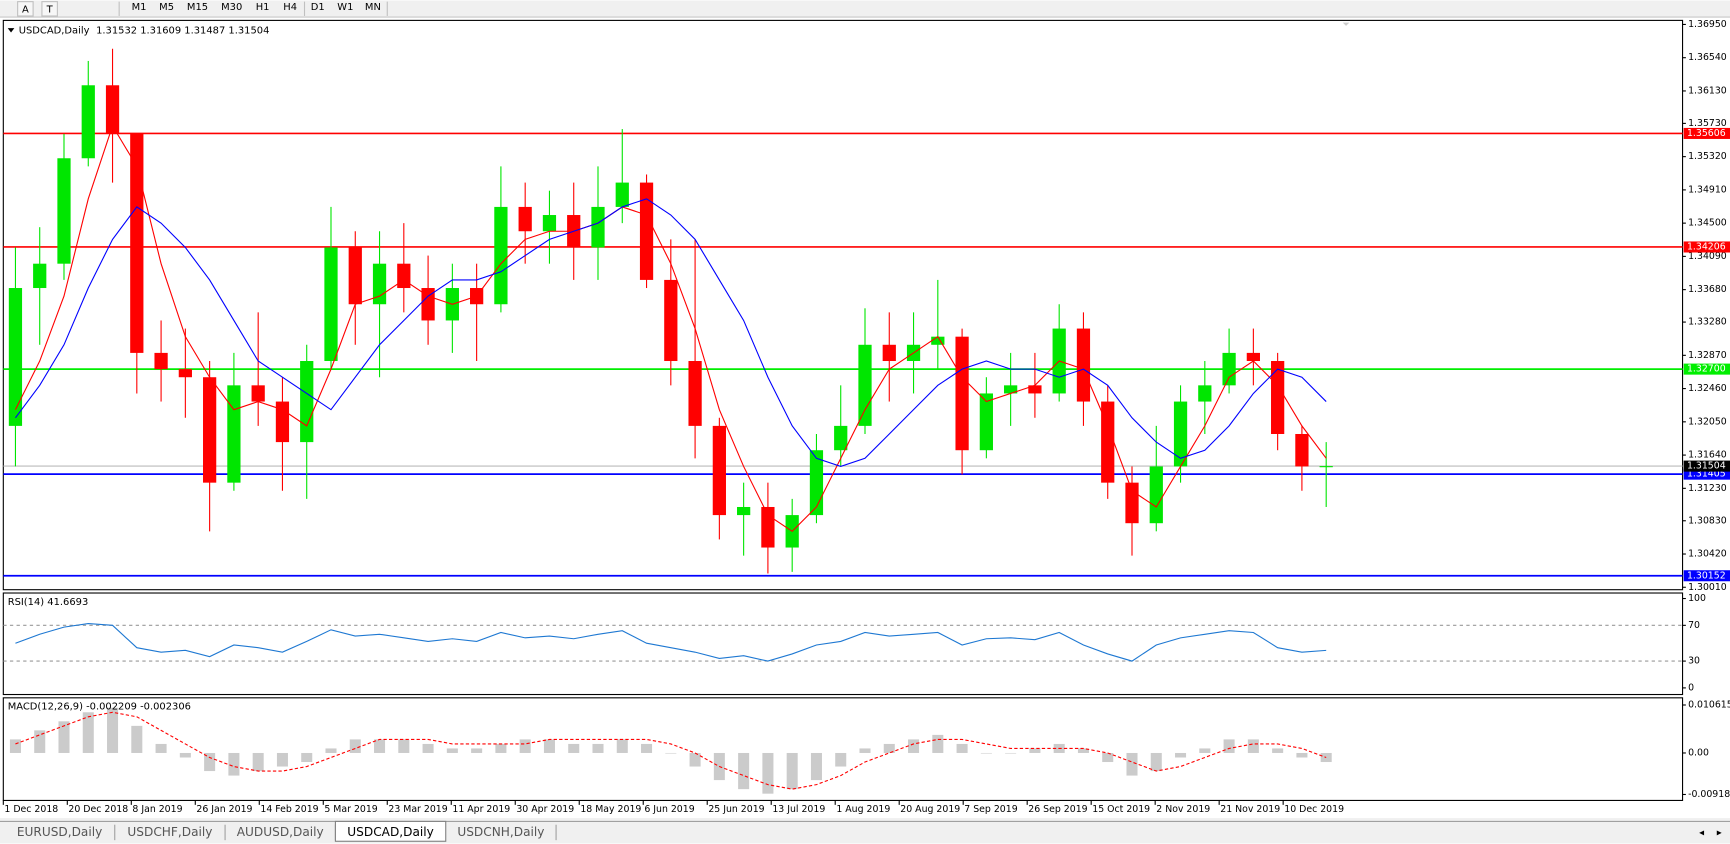 This screenshot has width=1730, height=844. What do you see at coordinates (1707, 554) in the screenshot?
I see `y-tick-label: 1.30420` at bounding box center [1707, 554].